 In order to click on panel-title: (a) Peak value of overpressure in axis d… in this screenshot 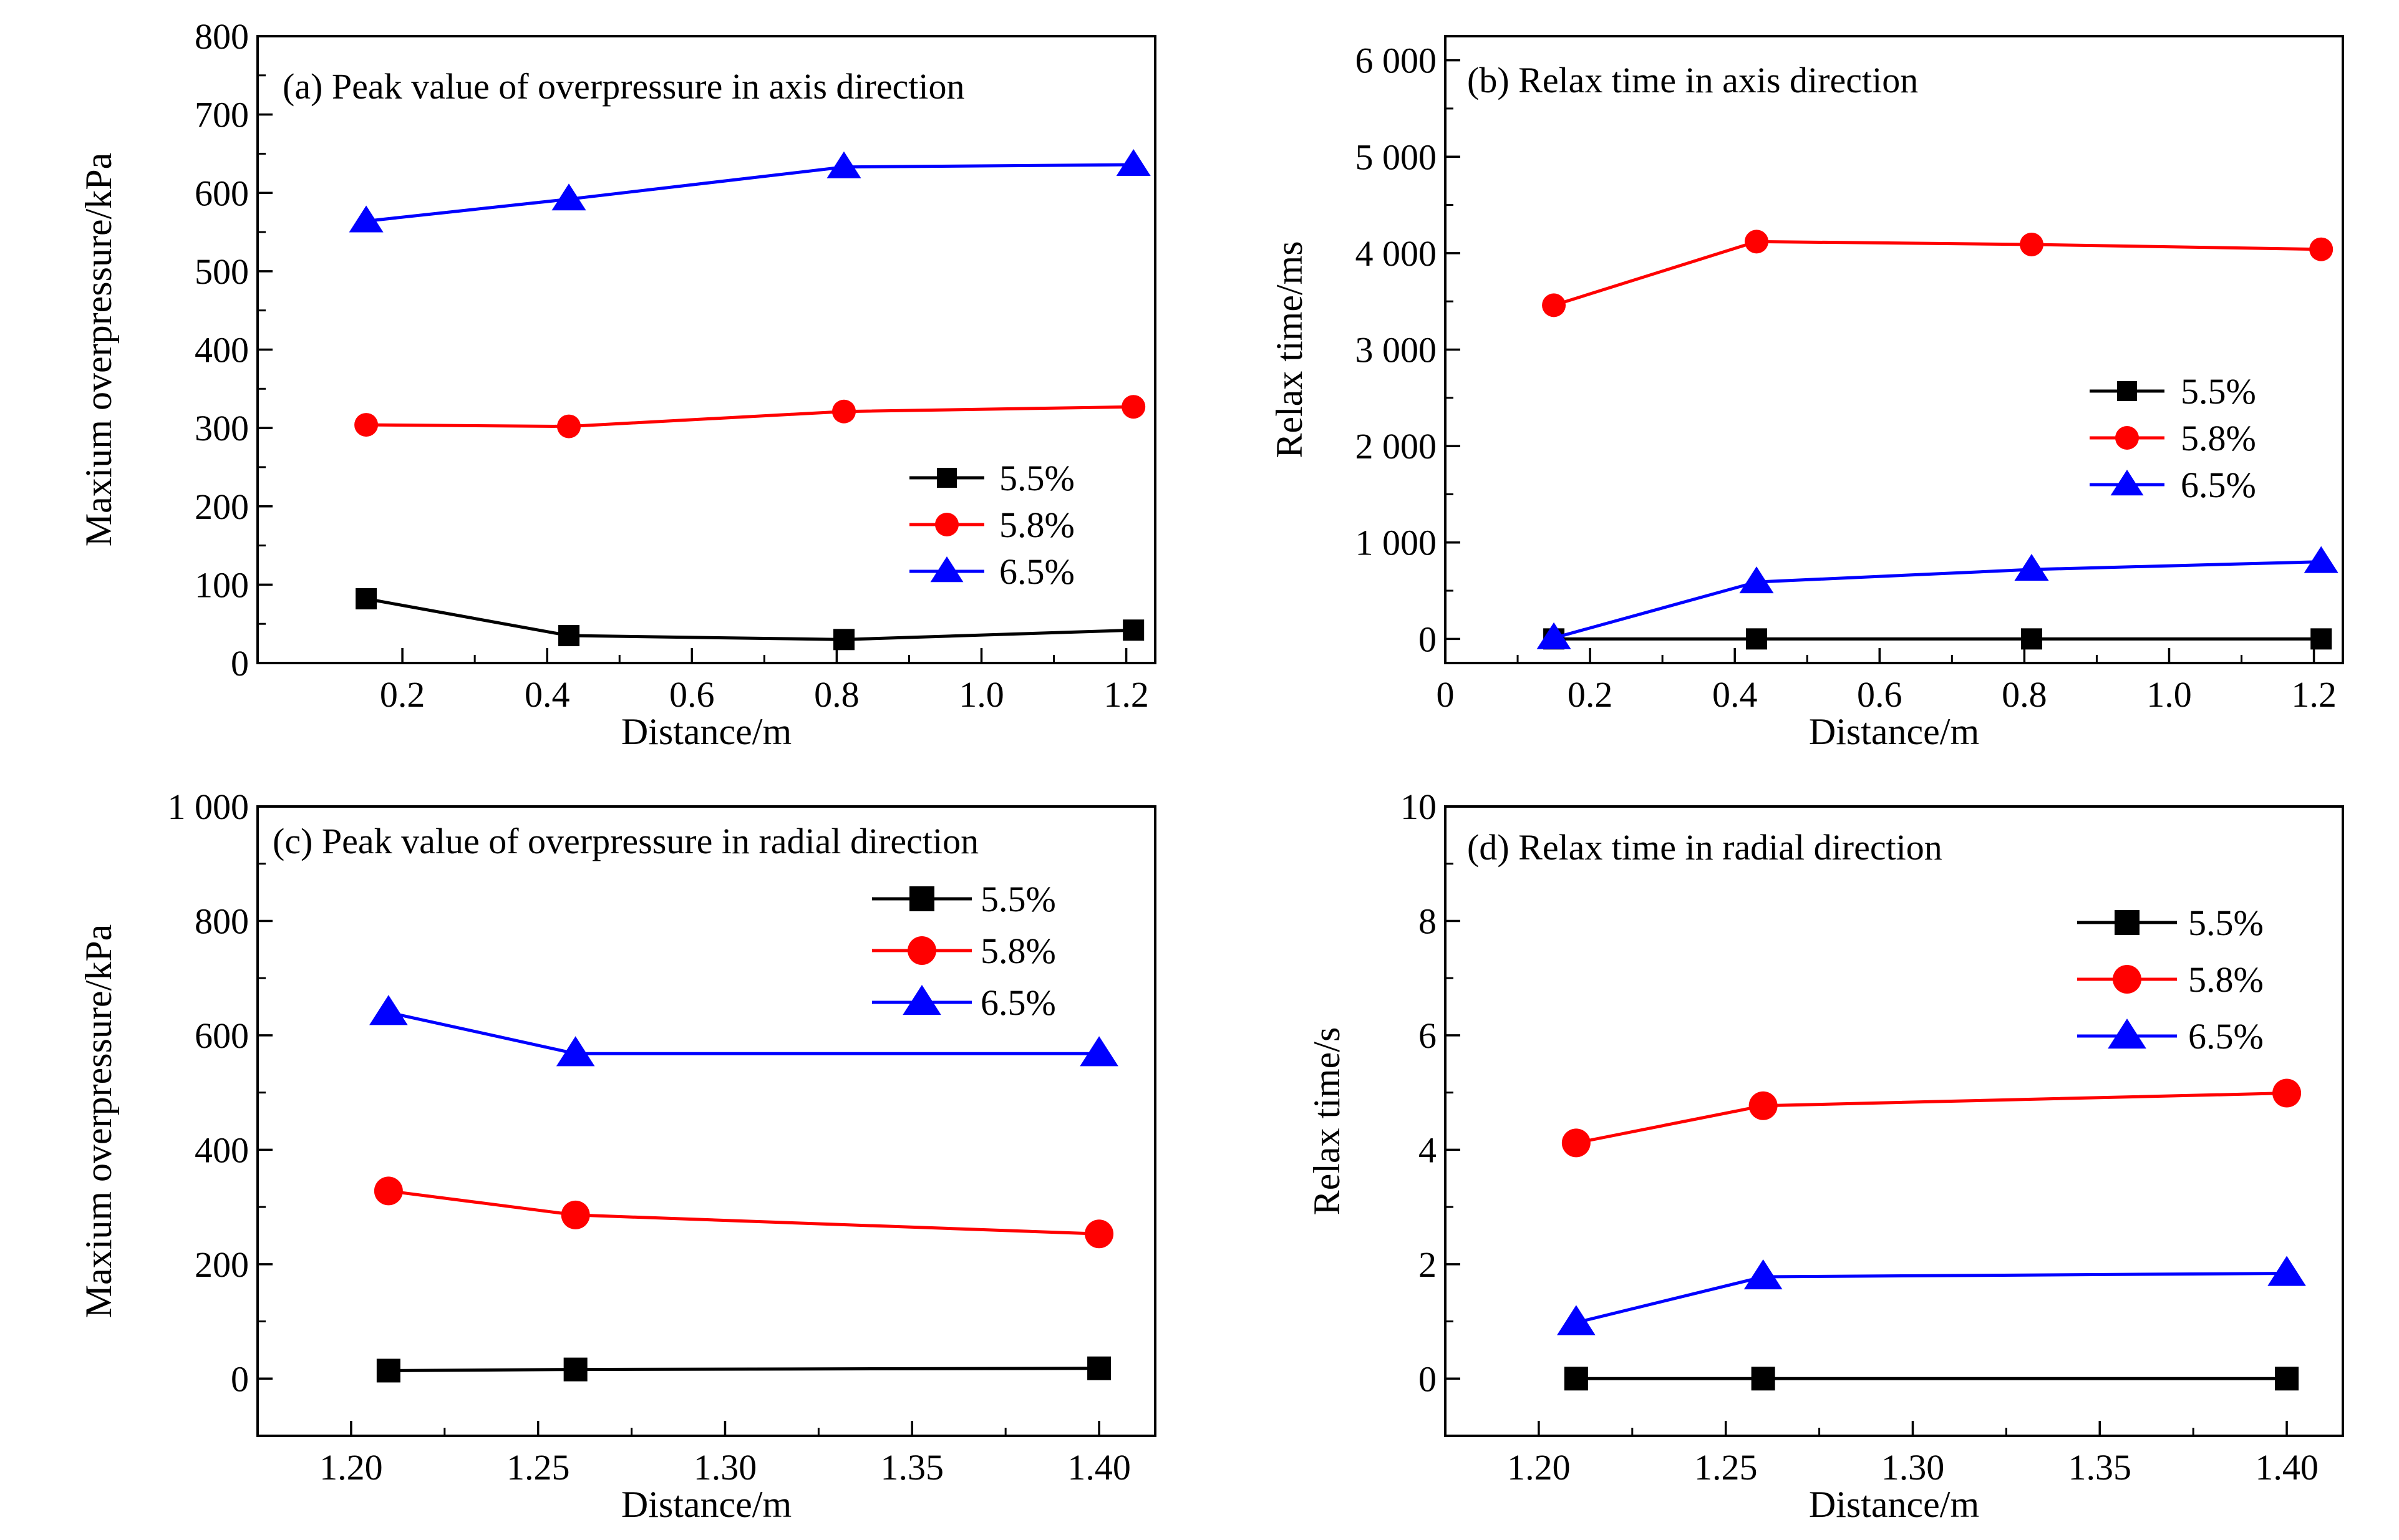, I will do `click(624, 86)`.